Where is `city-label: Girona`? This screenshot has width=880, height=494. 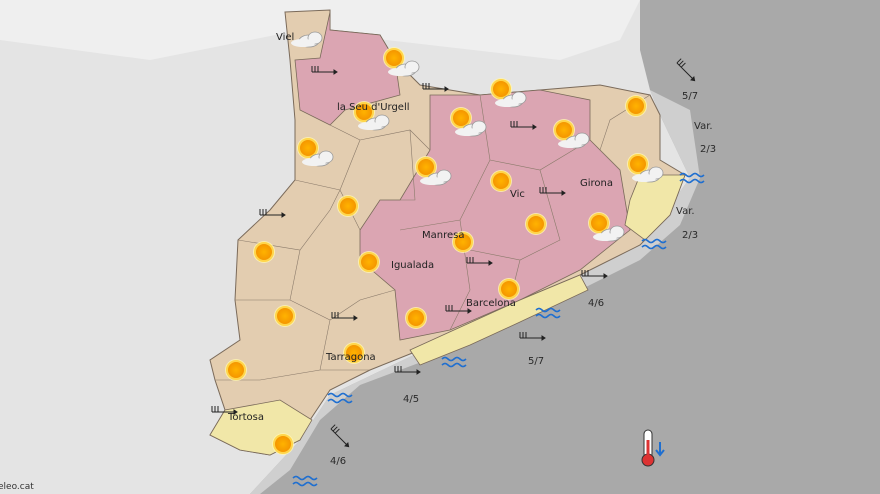 city-label: Girona is located at coordinates (596, 183).